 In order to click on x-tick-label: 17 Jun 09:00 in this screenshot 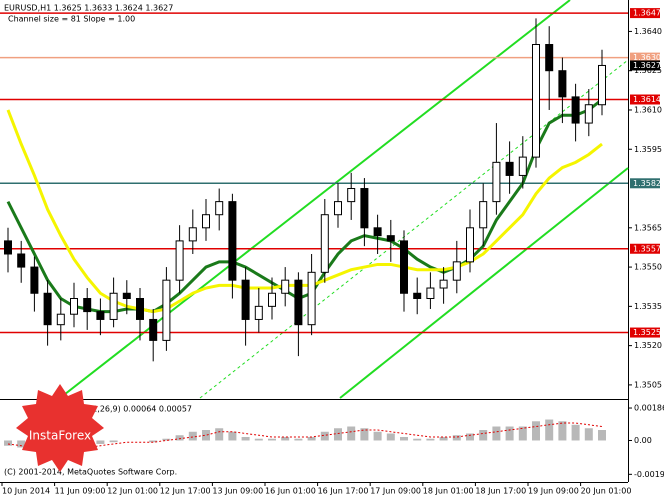, I will do `click(395, 491)`.